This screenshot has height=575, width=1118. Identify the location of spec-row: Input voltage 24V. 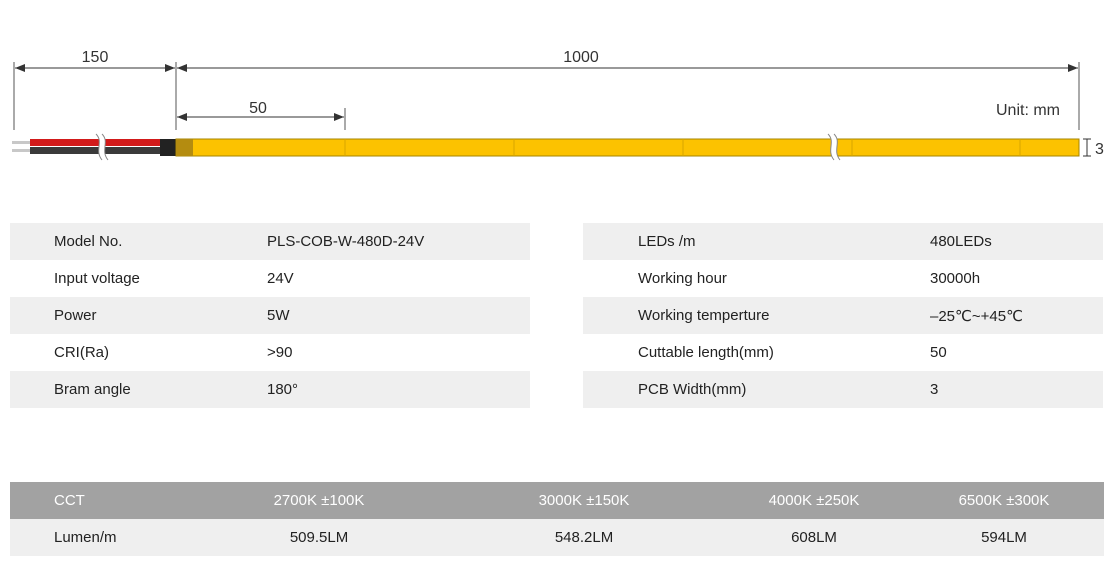
(270, 278).